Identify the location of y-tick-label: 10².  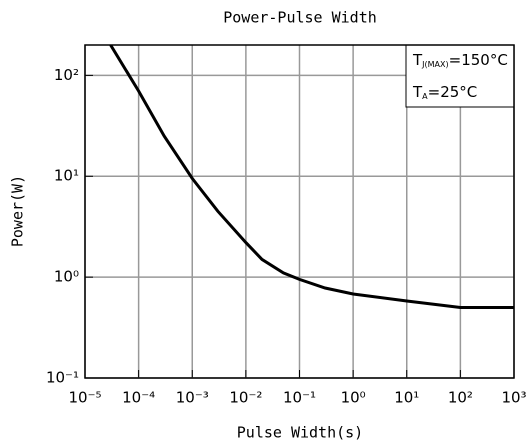
(66, 75).